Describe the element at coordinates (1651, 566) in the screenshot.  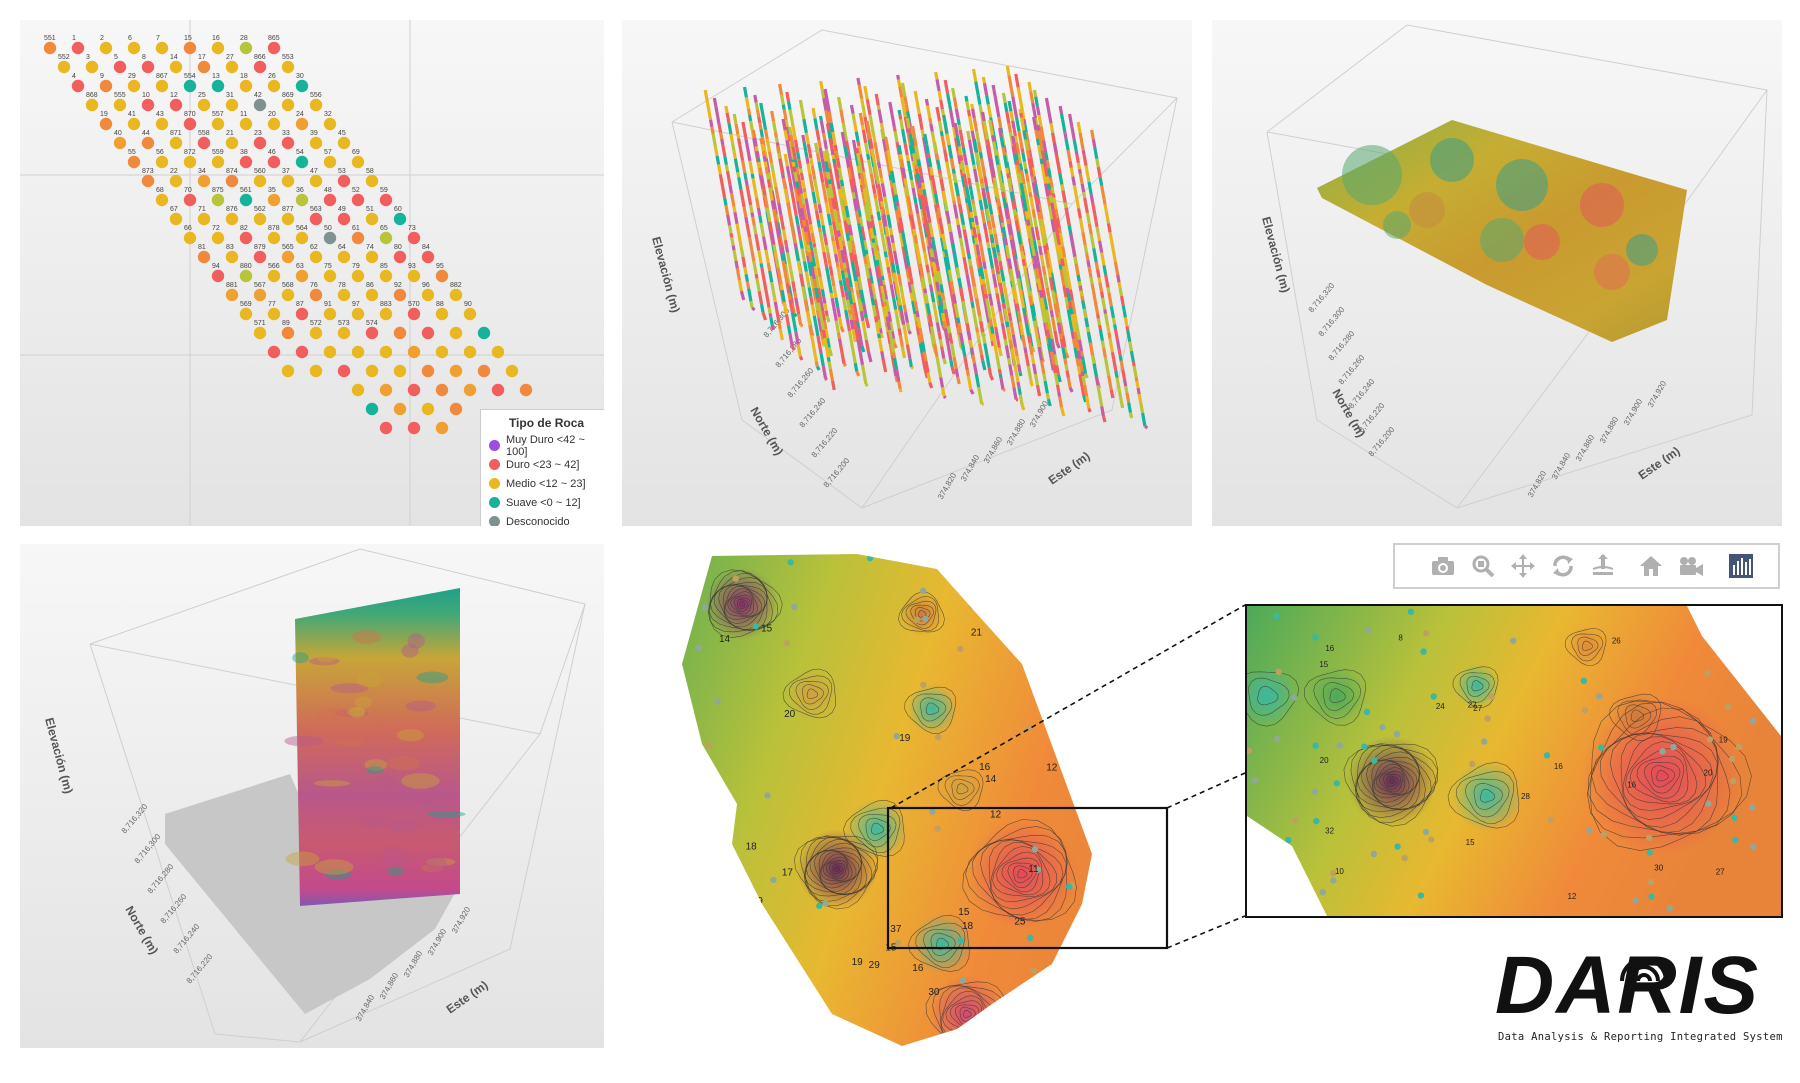
I see `home-icon` at that location.